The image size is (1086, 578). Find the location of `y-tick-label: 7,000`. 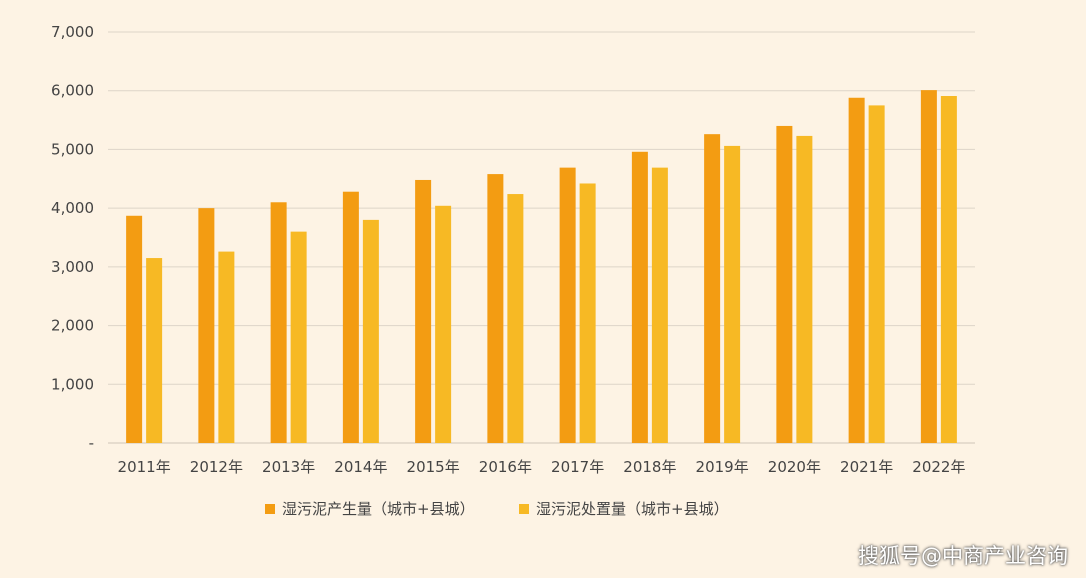

y-tick-label: 7,000 is located at coordinates (72, 32).